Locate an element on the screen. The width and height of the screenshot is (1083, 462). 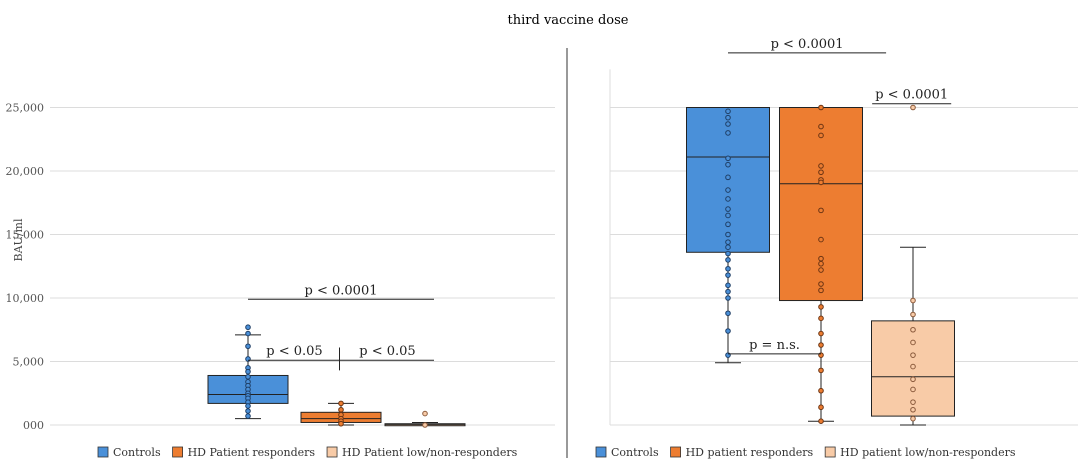
y-tick-label: 20,000 is located at coordinates (25, 171).